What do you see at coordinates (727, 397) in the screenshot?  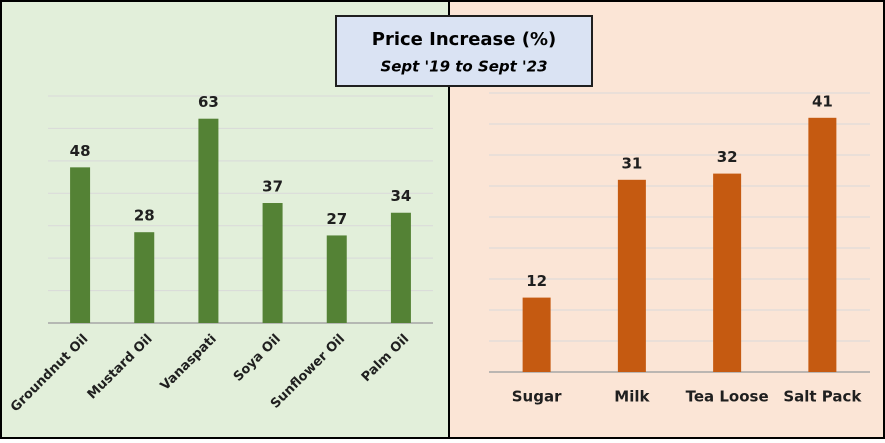 I see `x-tick-label: Tea Loose` at bounding box center [727, 397].